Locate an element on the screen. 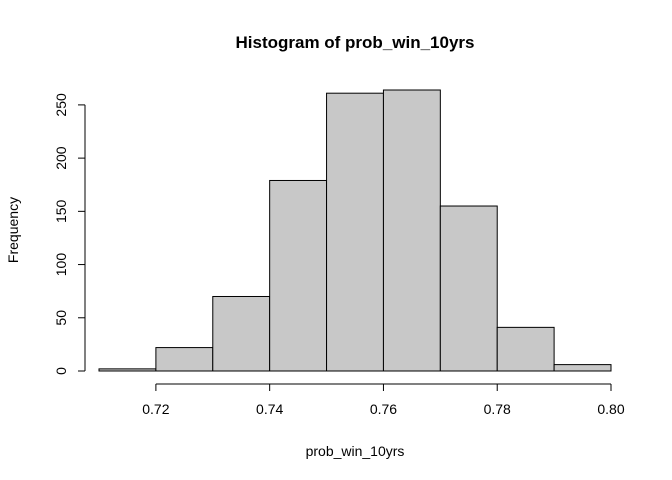 The image size is (672, 480). y-tick-label: 50 is located at coordinates (61, 318).